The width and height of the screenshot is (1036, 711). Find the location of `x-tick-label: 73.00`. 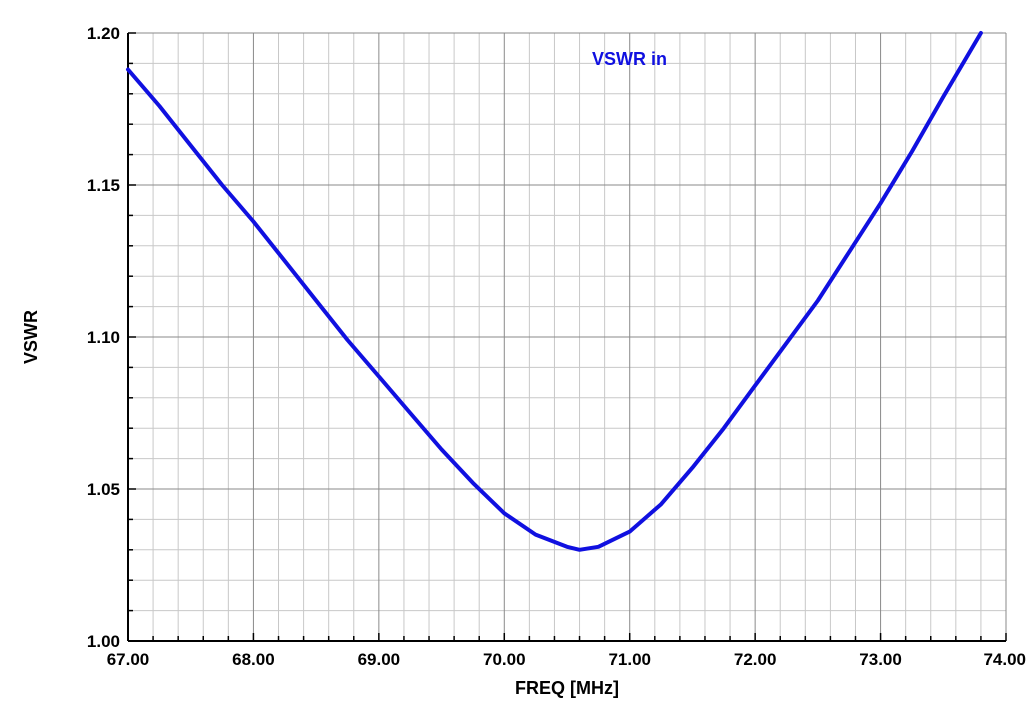

x-tick-label: 73.00 is located at coordinates (880, 659).